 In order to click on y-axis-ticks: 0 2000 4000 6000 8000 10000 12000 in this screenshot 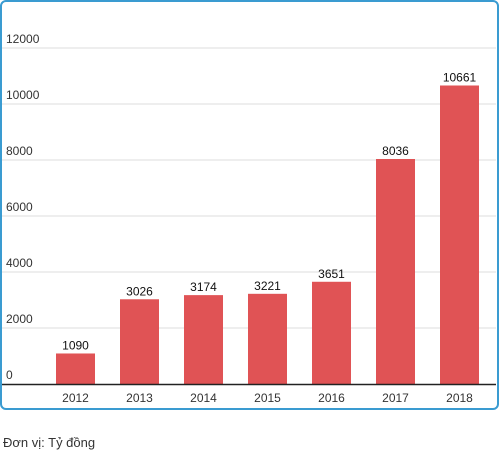, I will do `click(23, 207)`.